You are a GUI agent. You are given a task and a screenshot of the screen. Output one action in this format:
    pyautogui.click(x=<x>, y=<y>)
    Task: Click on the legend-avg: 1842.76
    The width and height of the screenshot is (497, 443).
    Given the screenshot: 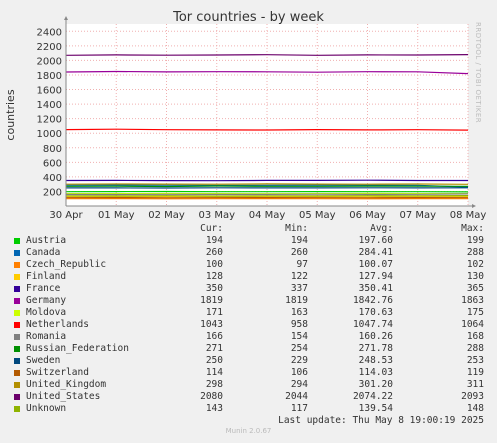 What is the action you would take?
    pyautogui.click(x=372, y=300)
    